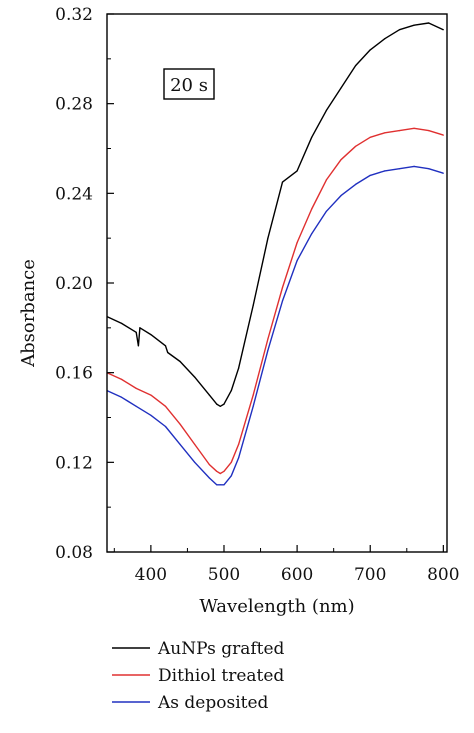  Describe the element at coordinates (221, 649) in the screenshot. I see `legend-label: AuNPs grafted` at that location.